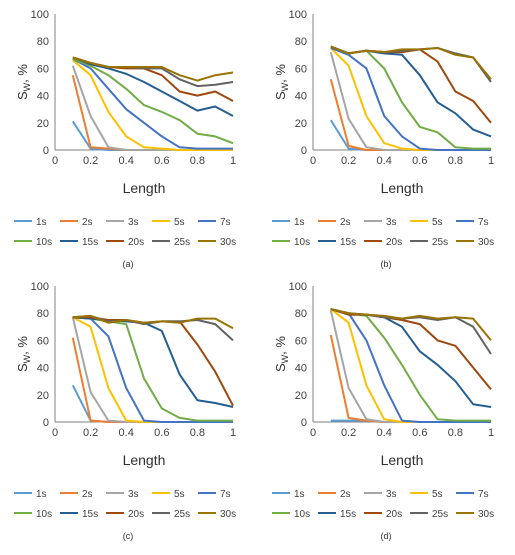 This screenshot has height=555, width=515. Describe the element at coordinates (386, 264) in the screenshot. I see `panel-label: (b)` at that location.